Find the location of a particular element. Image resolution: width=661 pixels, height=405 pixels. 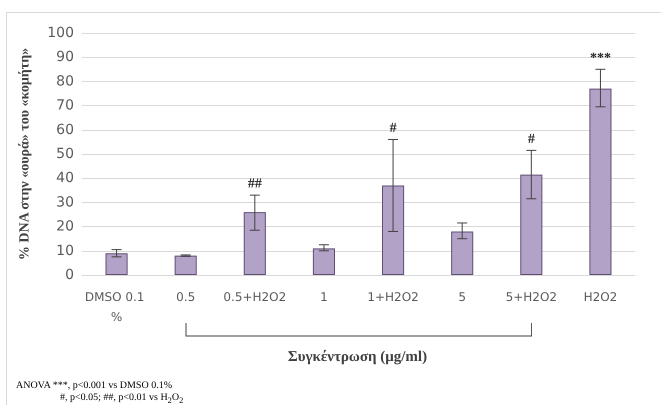

x-tick-label: 1 is located at coordinates (324, 297).